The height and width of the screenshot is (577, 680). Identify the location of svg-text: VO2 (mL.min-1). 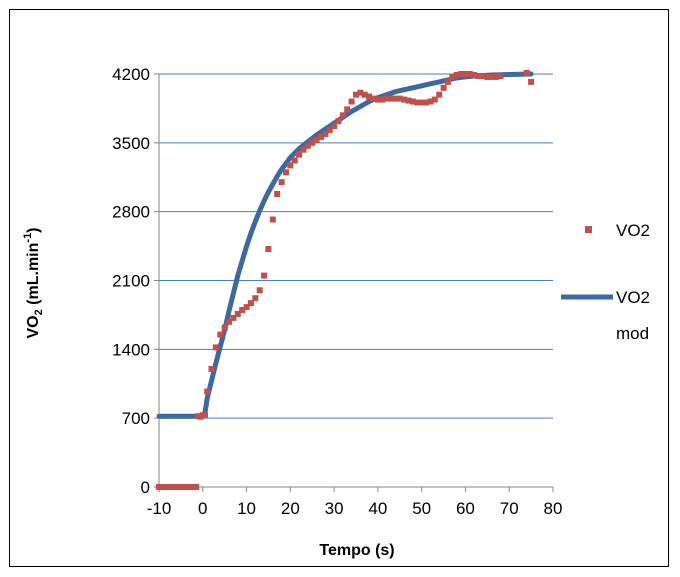
(33, 282).